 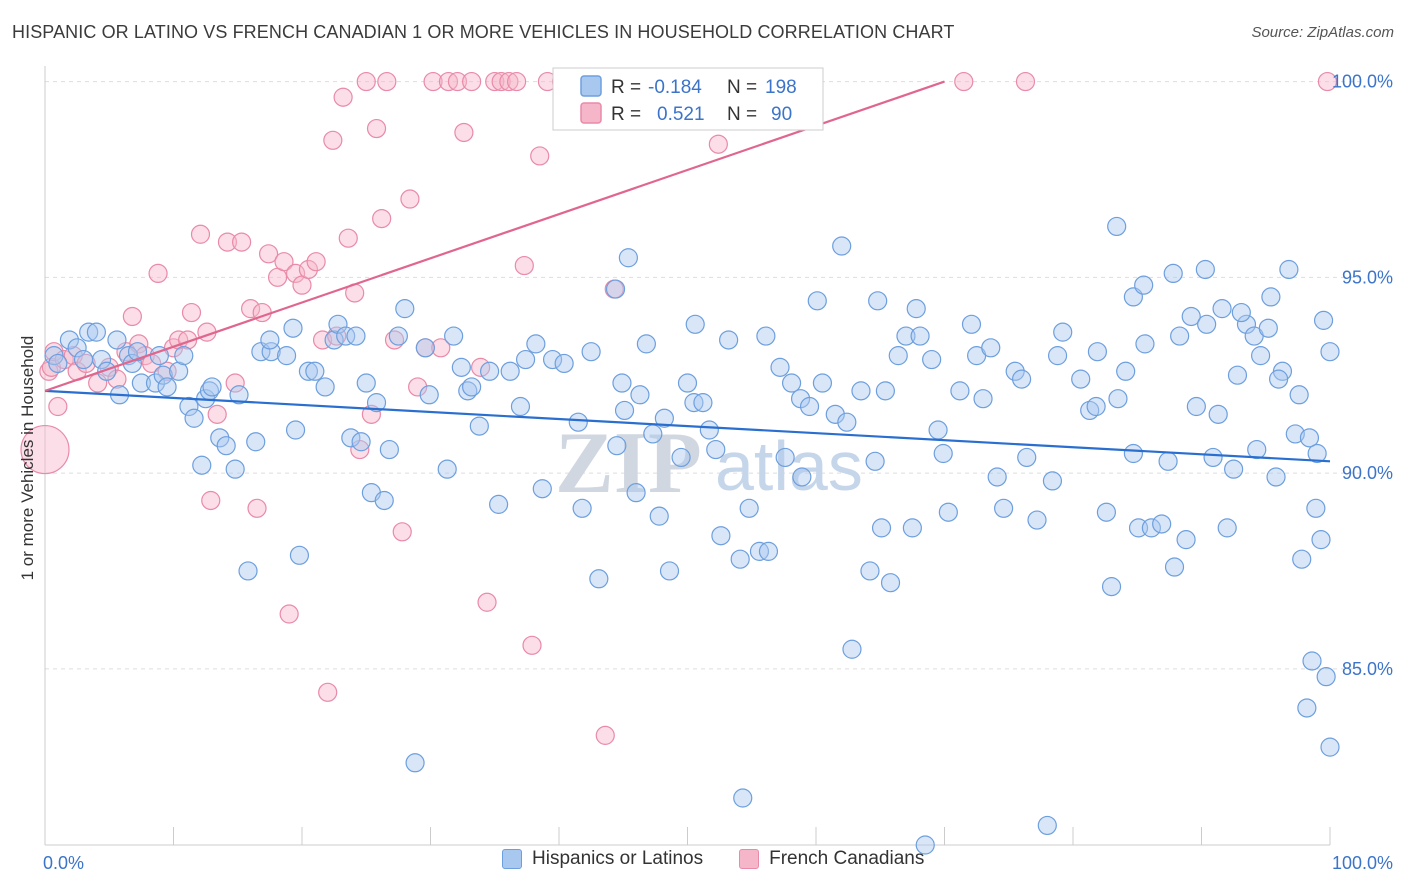 What do you see at coordinates (742, 87) in the screenshot?
I see `legend-n-label-blue: N =` at bounding box center [742, 87].